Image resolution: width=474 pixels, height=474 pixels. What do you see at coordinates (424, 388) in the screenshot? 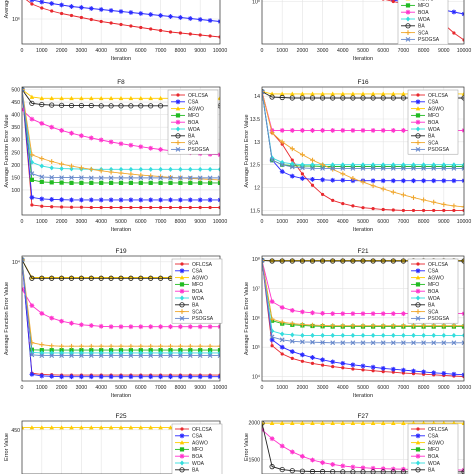
I see `x-tick-label: 8000` at bounding box center [424, 388].